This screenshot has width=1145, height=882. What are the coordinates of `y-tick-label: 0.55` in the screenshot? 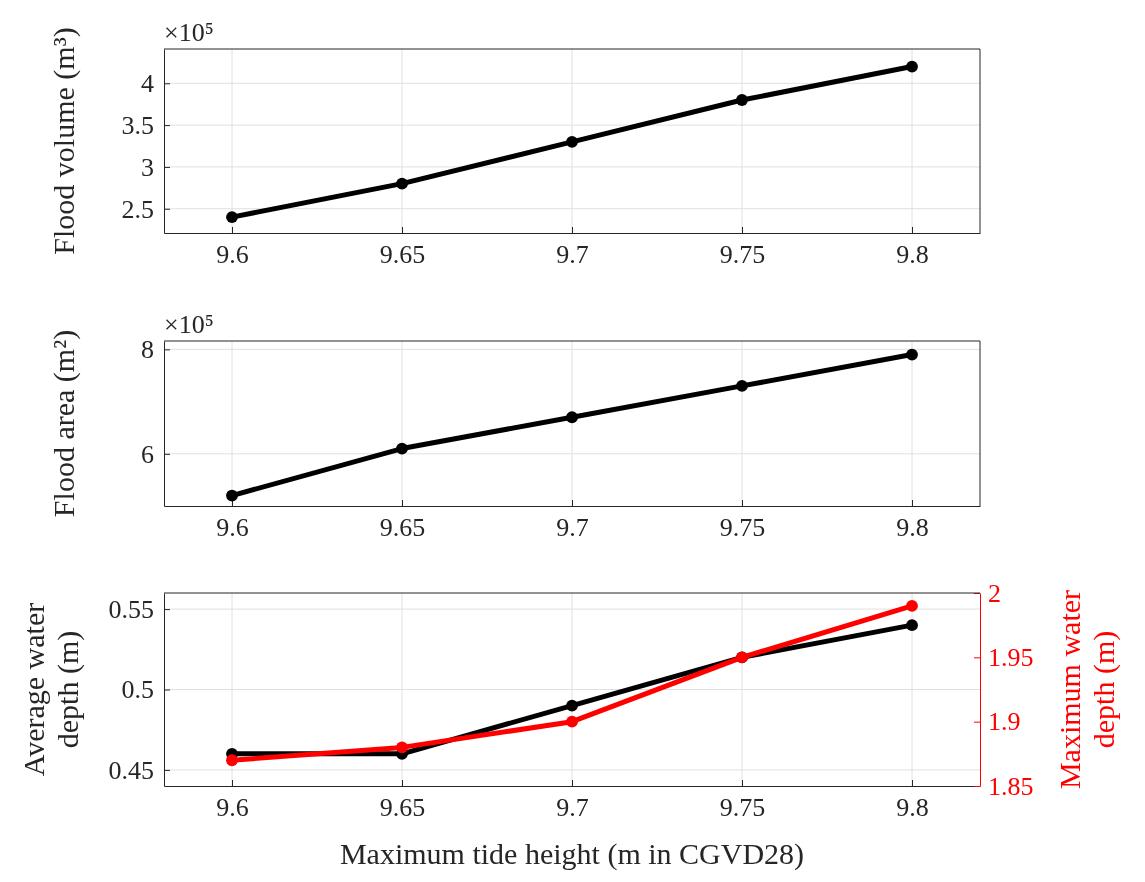 It's located at (131, 609).